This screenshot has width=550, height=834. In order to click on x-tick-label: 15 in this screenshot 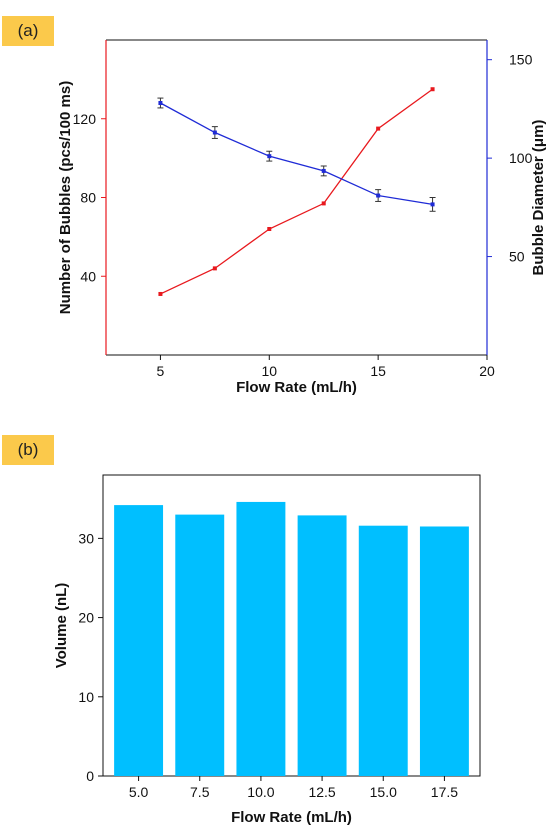, I will do `click(378, 371)`.